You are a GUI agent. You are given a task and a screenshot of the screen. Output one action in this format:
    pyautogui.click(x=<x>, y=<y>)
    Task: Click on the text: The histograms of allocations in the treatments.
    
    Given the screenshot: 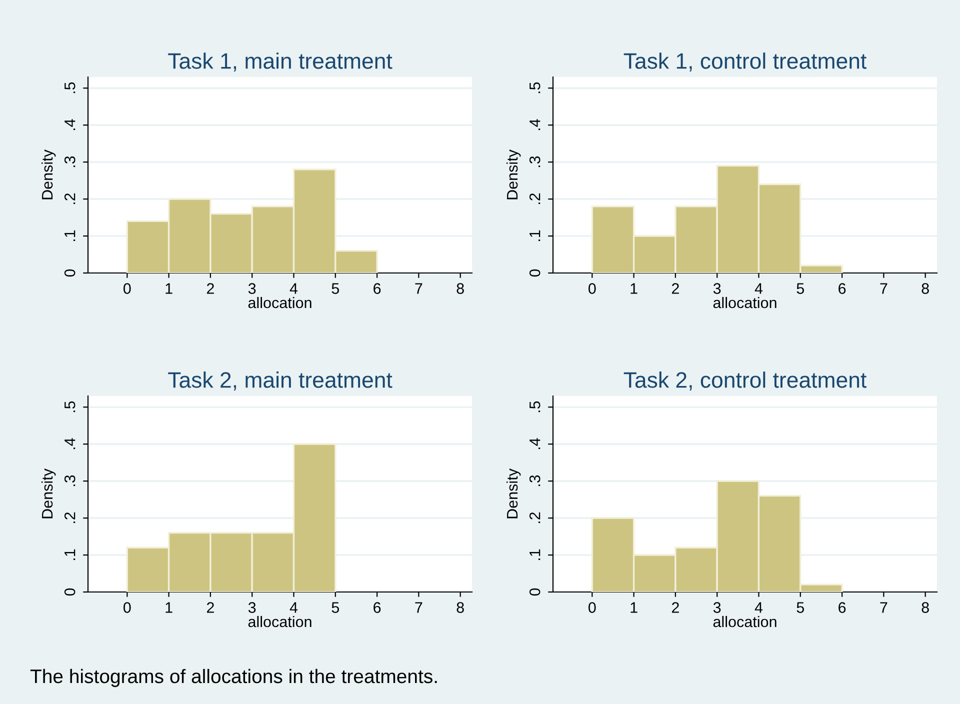 What is the action you would take?
    pyautogui.click(x=233, y=678)
    